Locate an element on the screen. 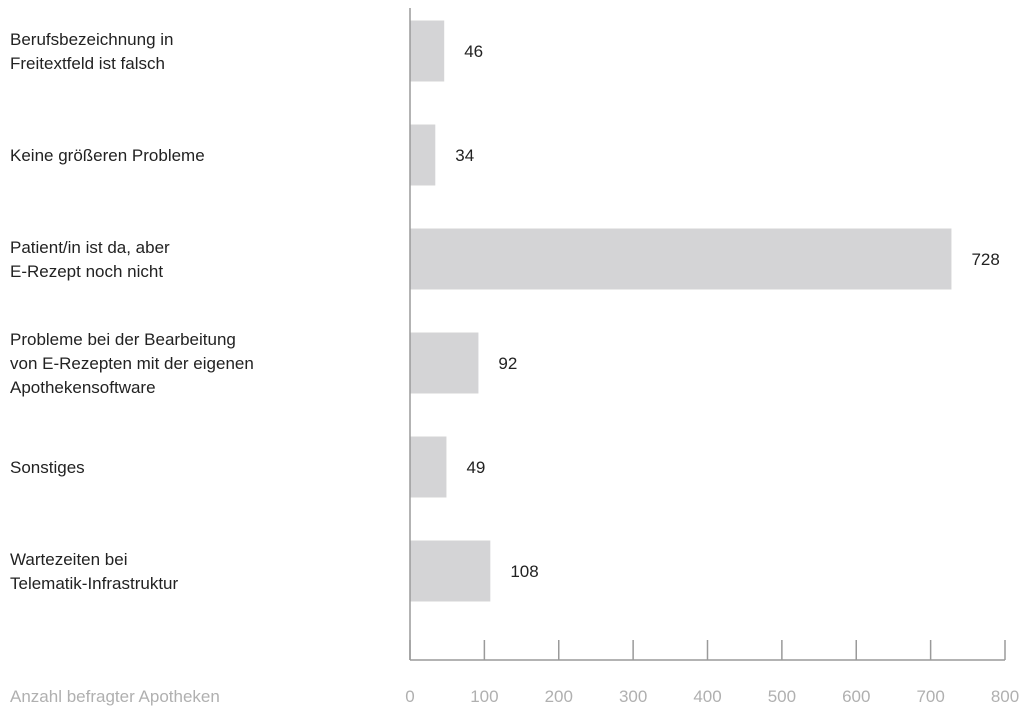 The width and height of the screenshot is (1023, 709). category-label: Wartezeiten bei Telematik-Infrastruktur is located at coordinates (94, 571).